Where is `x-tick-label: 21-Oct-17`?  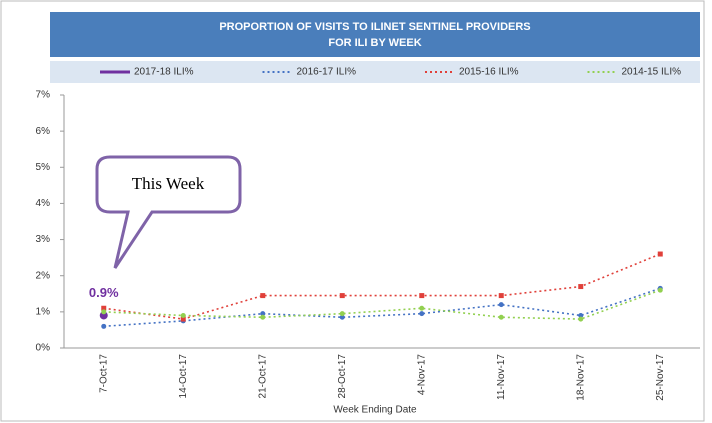 x-tick-label: 21-Oct-17 is located at coordinates (262, 376).